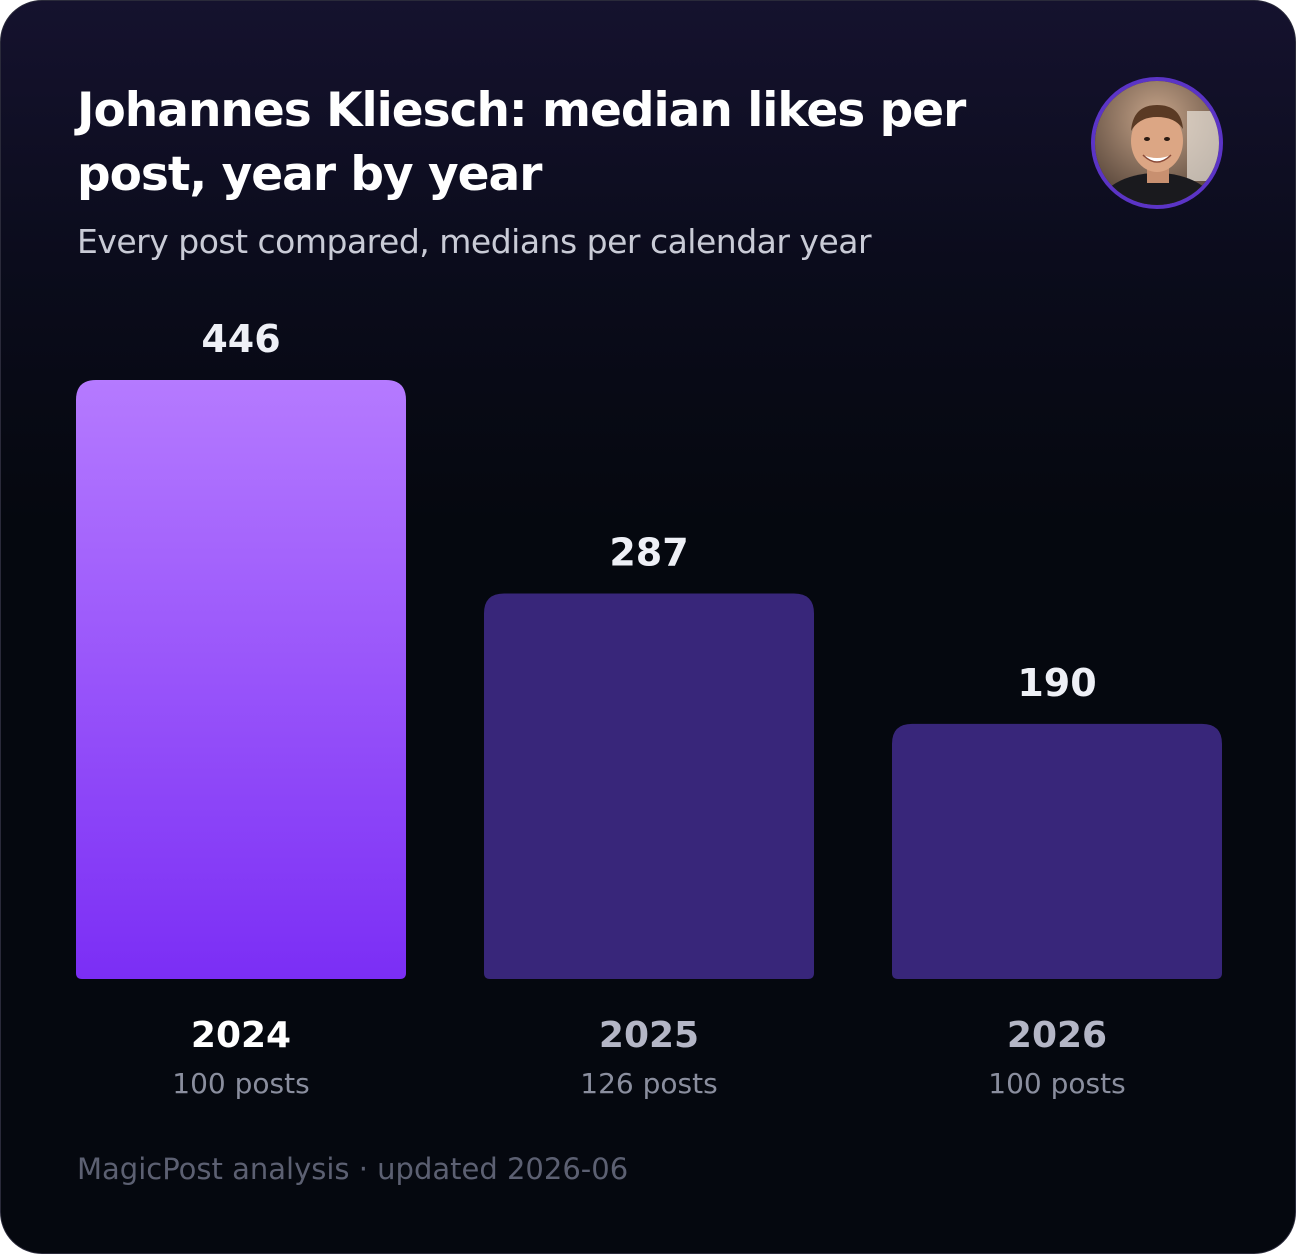 The width and height of the screenshot is (1296, 1254). What do you see at coordinates (241, 1035) in the screenshot?
I see `category-label-2024: 2024` at bounding box center [241, 1035].